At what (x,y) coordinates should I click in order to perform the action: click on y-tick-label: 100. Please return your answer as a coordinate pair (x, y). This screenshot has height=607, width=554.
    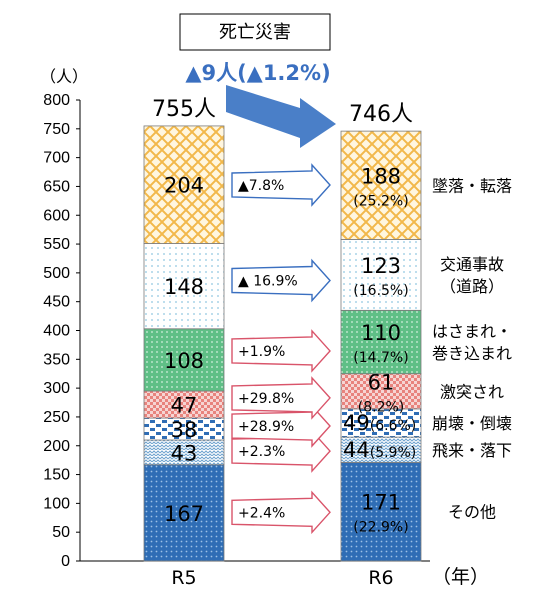
    Looking at the image, I should click on (56, 503).